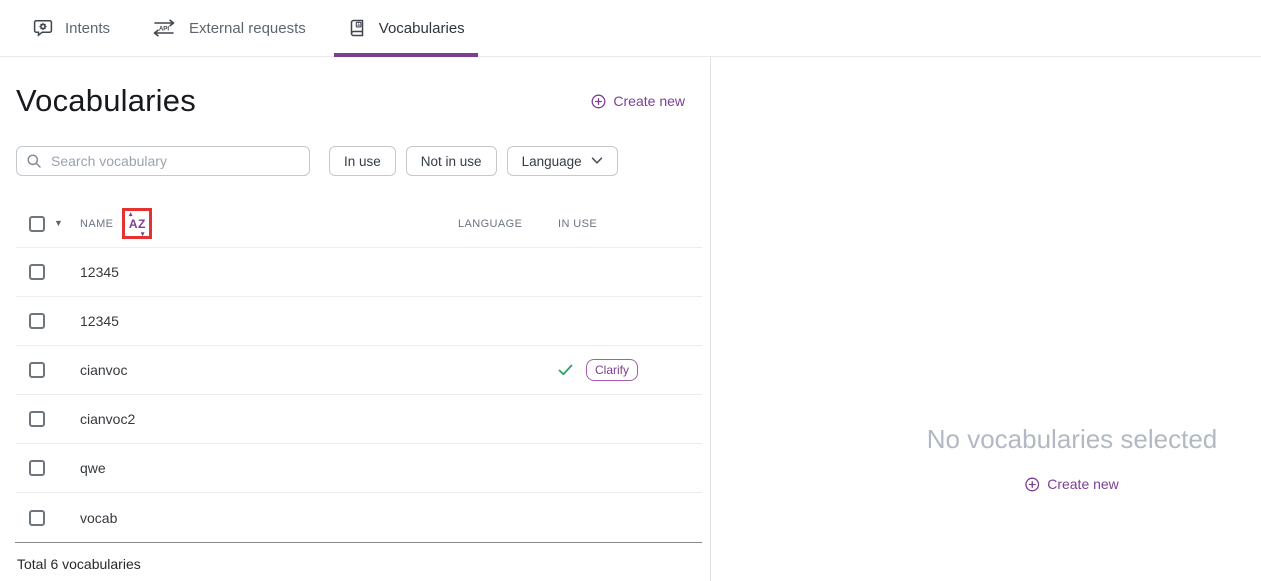  I want to click on red-annotation-box: AZ, so click(137, 223).